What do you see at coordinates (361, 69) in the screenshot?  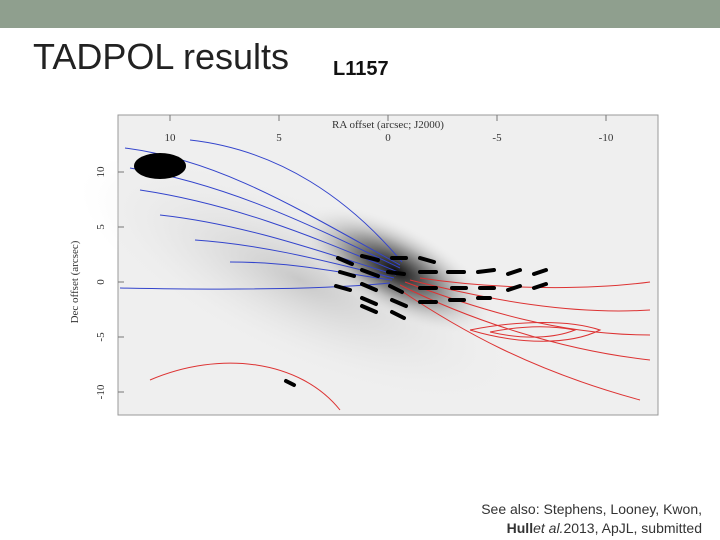 I see `slide-subtitle: L1157` at bounding box center [361, 69].